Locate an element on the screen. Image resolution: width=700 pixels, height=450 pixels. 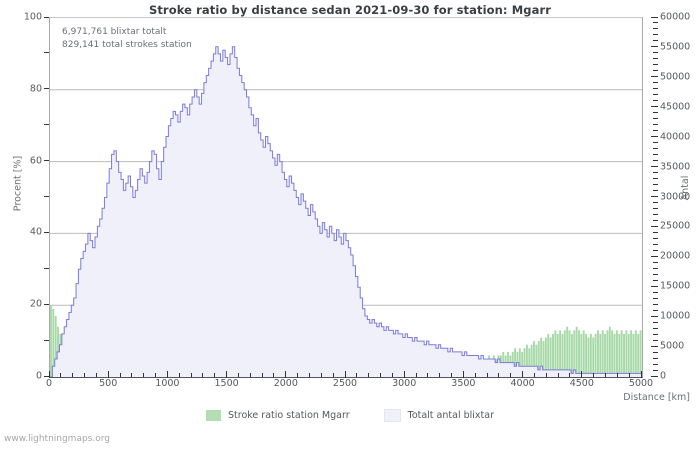
y-axis-left-tick-label: 20 is located at coordinates (35, 304).